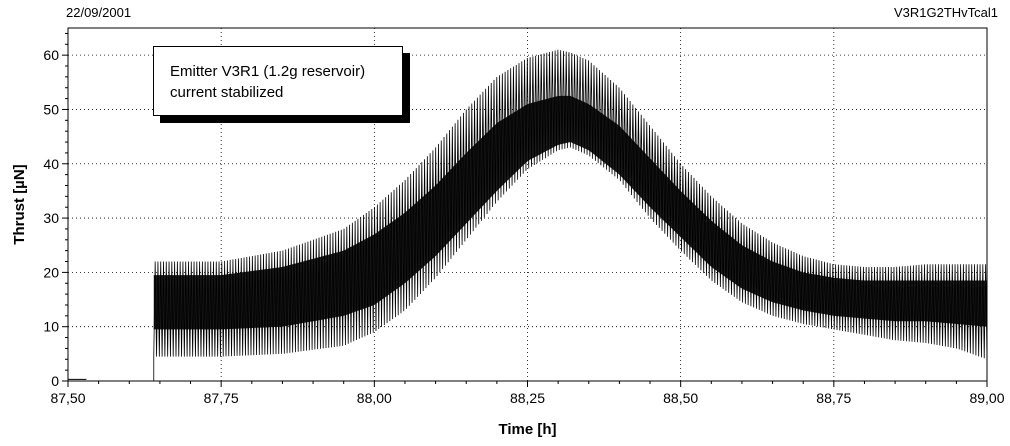 Image resolution: width=1010 pixels, height=446 pixels. Describe the element at coordinates (268, 71) in the screenshot. I see `annotation-line-1: Emitter V3R1 (1.2g reservoir)` at that location.